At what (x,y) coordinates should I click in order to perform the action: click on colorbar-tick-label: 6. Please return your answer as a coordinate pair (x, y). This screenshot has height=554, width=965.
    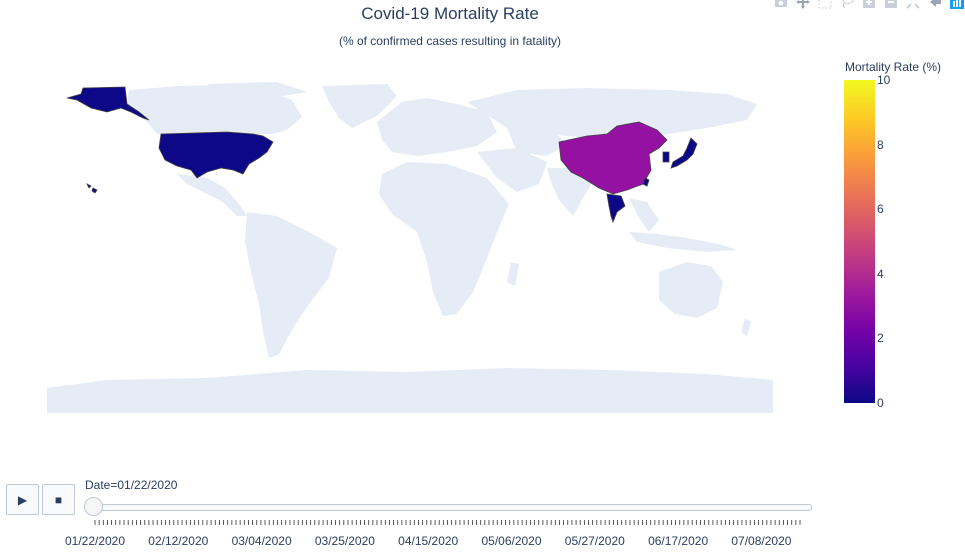
    Looking at the image, I should click on (880, 209).